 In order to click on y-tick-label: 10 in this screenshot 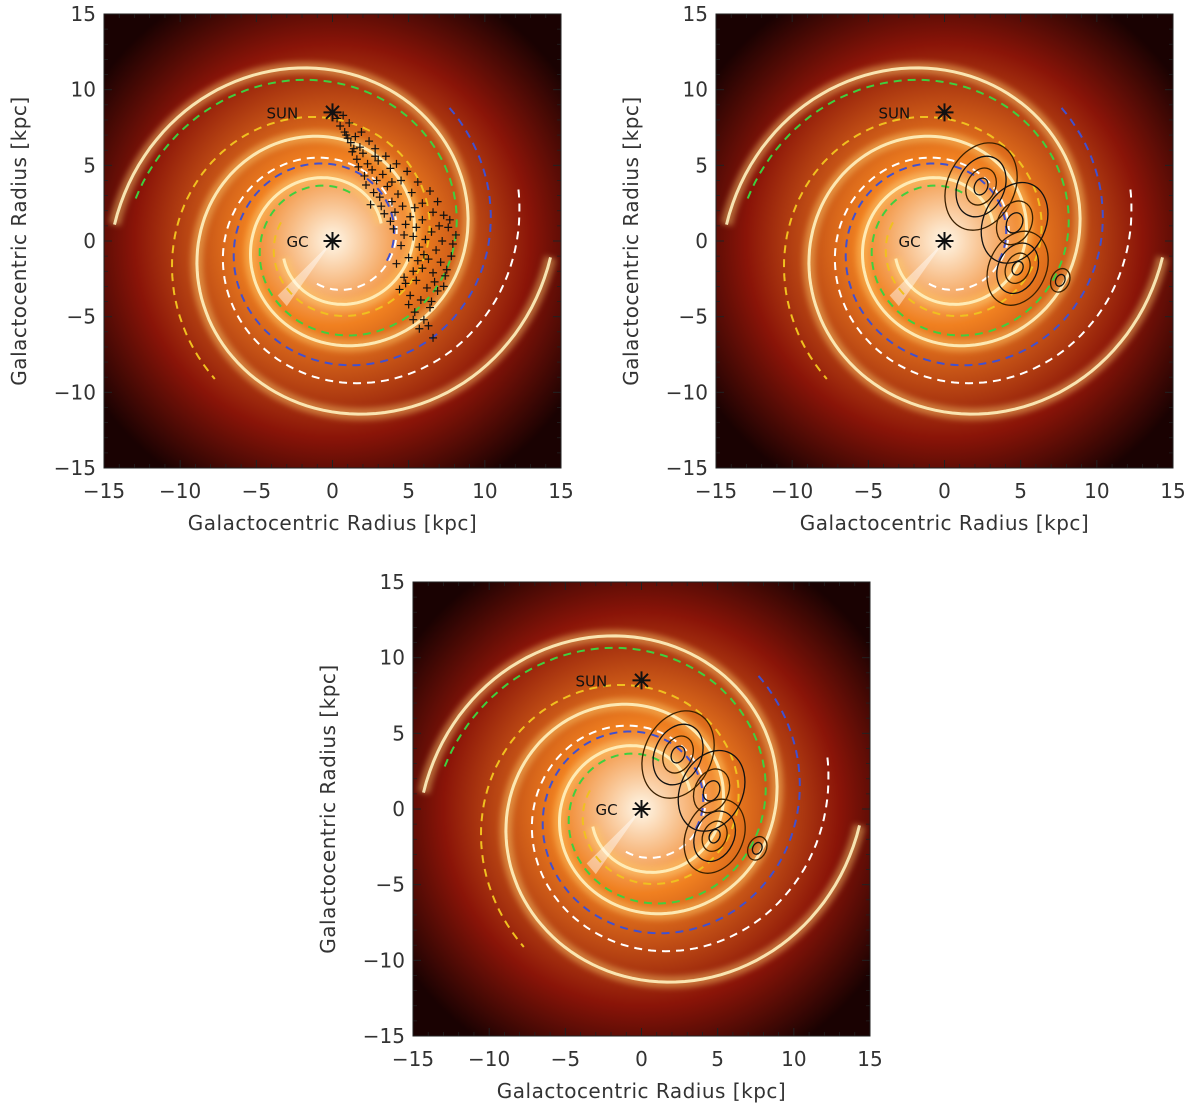, I will do `click(83, 90)`.